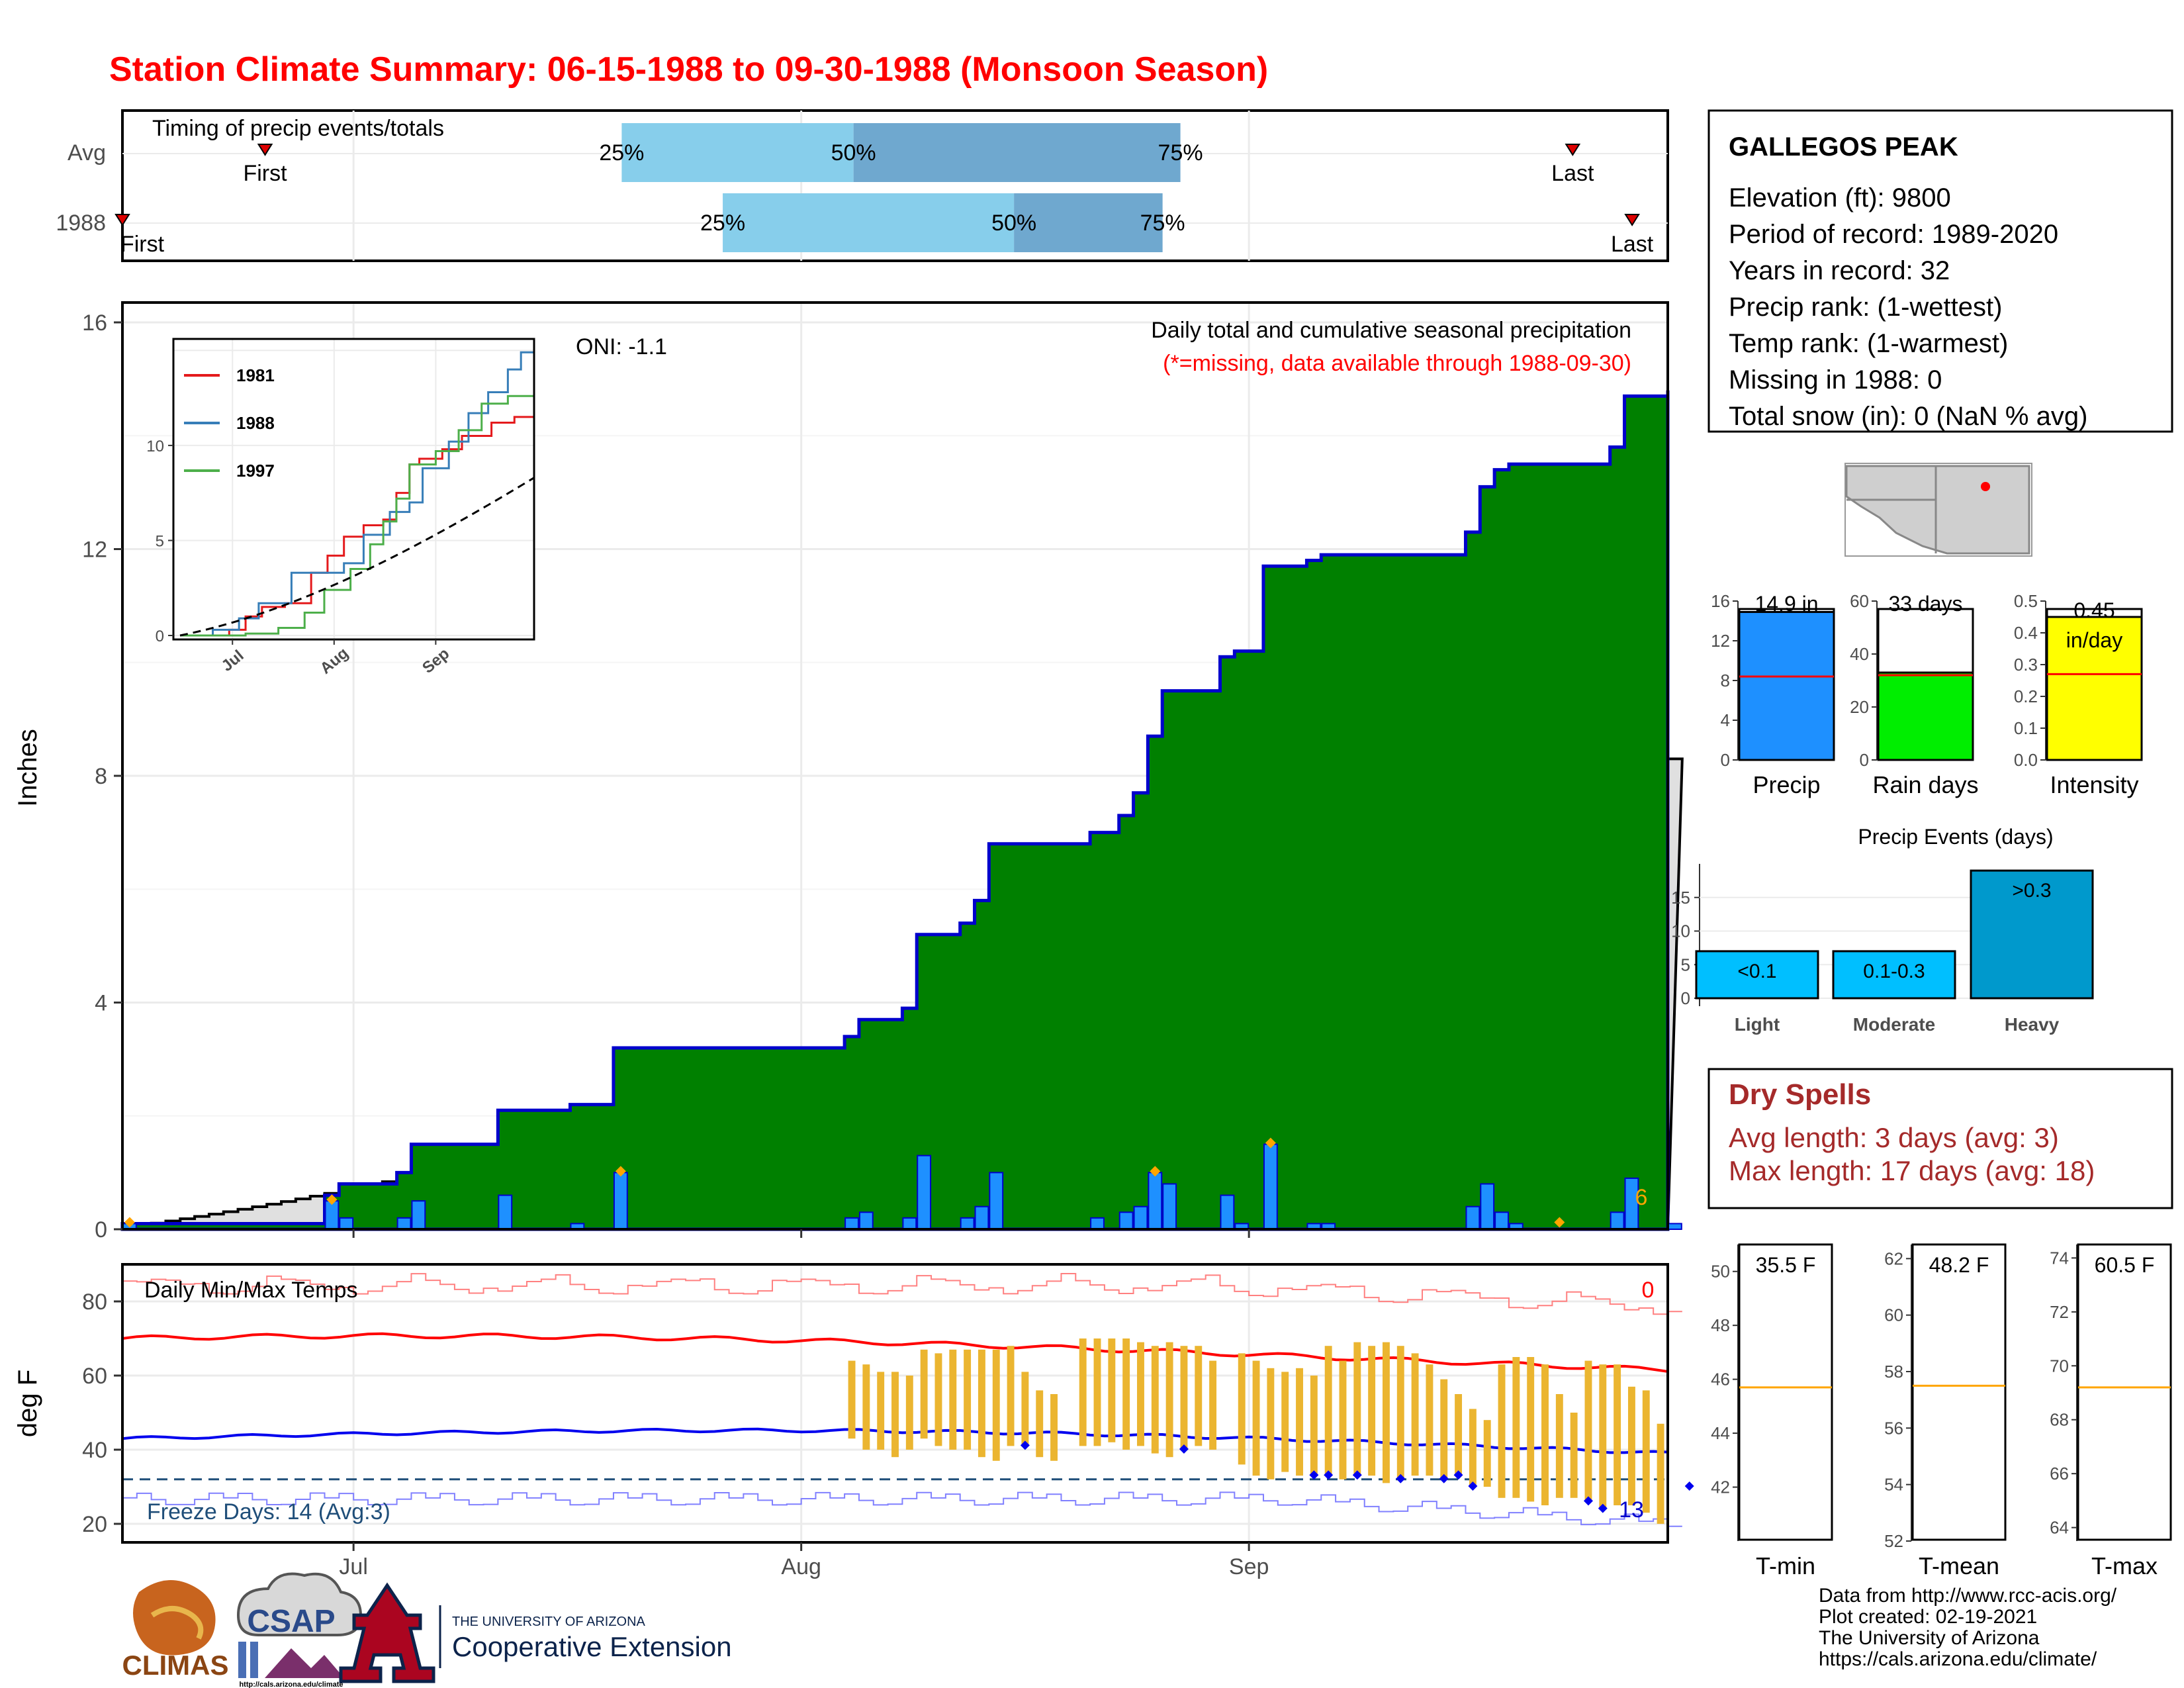 The image size is (2184, 1688). Describe the element at coordinates (268, 1511) in the screenshot. I see `freeze-days: Freeze Days: 14 (Avg:3)` at that location.